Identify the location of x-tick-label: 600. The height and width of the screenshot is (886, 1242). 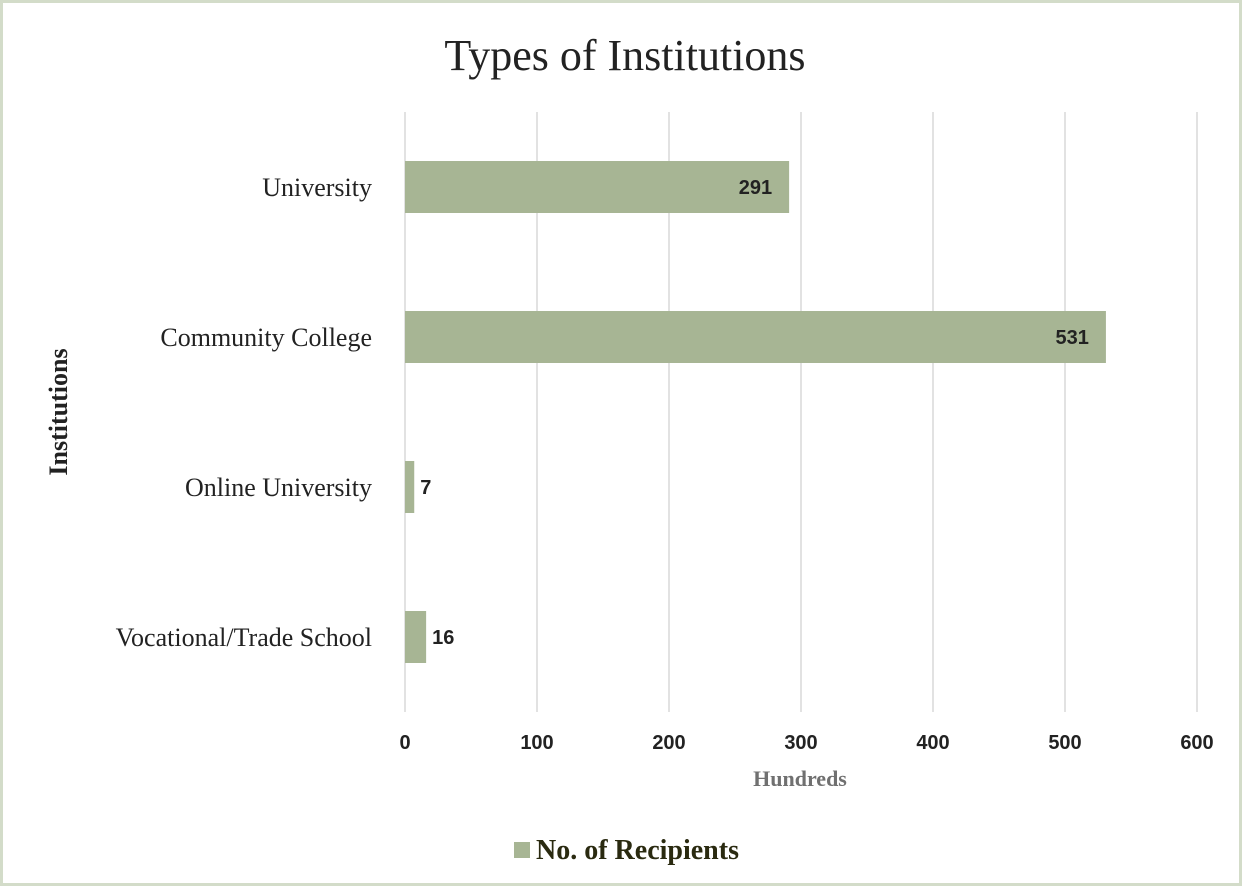
(1196, 743).